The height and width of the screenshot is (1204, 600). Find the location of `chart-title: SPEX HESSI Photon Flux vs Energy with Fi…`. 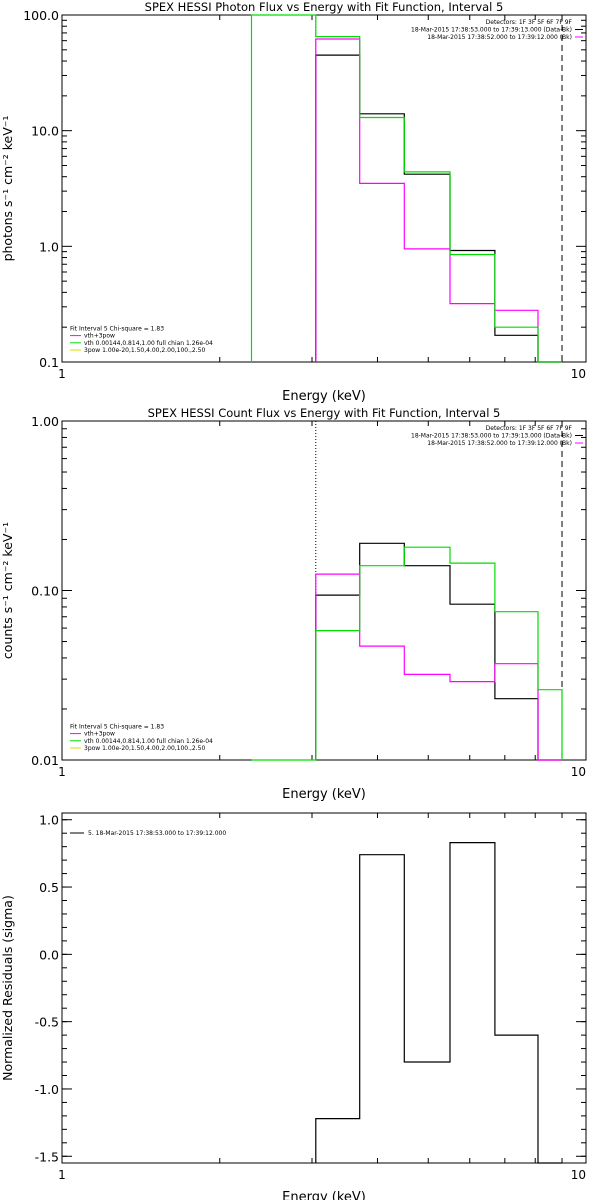

chart-title: SPEX HESSI Photon Flux vs Energy with Fi… is located at coordinates (324, 7).